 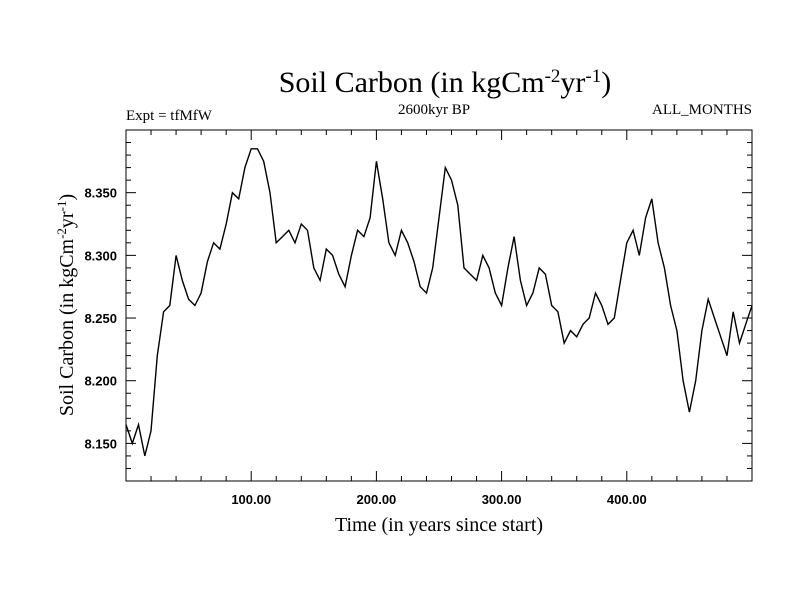 I want to click on months-label: ALL_MONTHS, so click(x=702, y=110).